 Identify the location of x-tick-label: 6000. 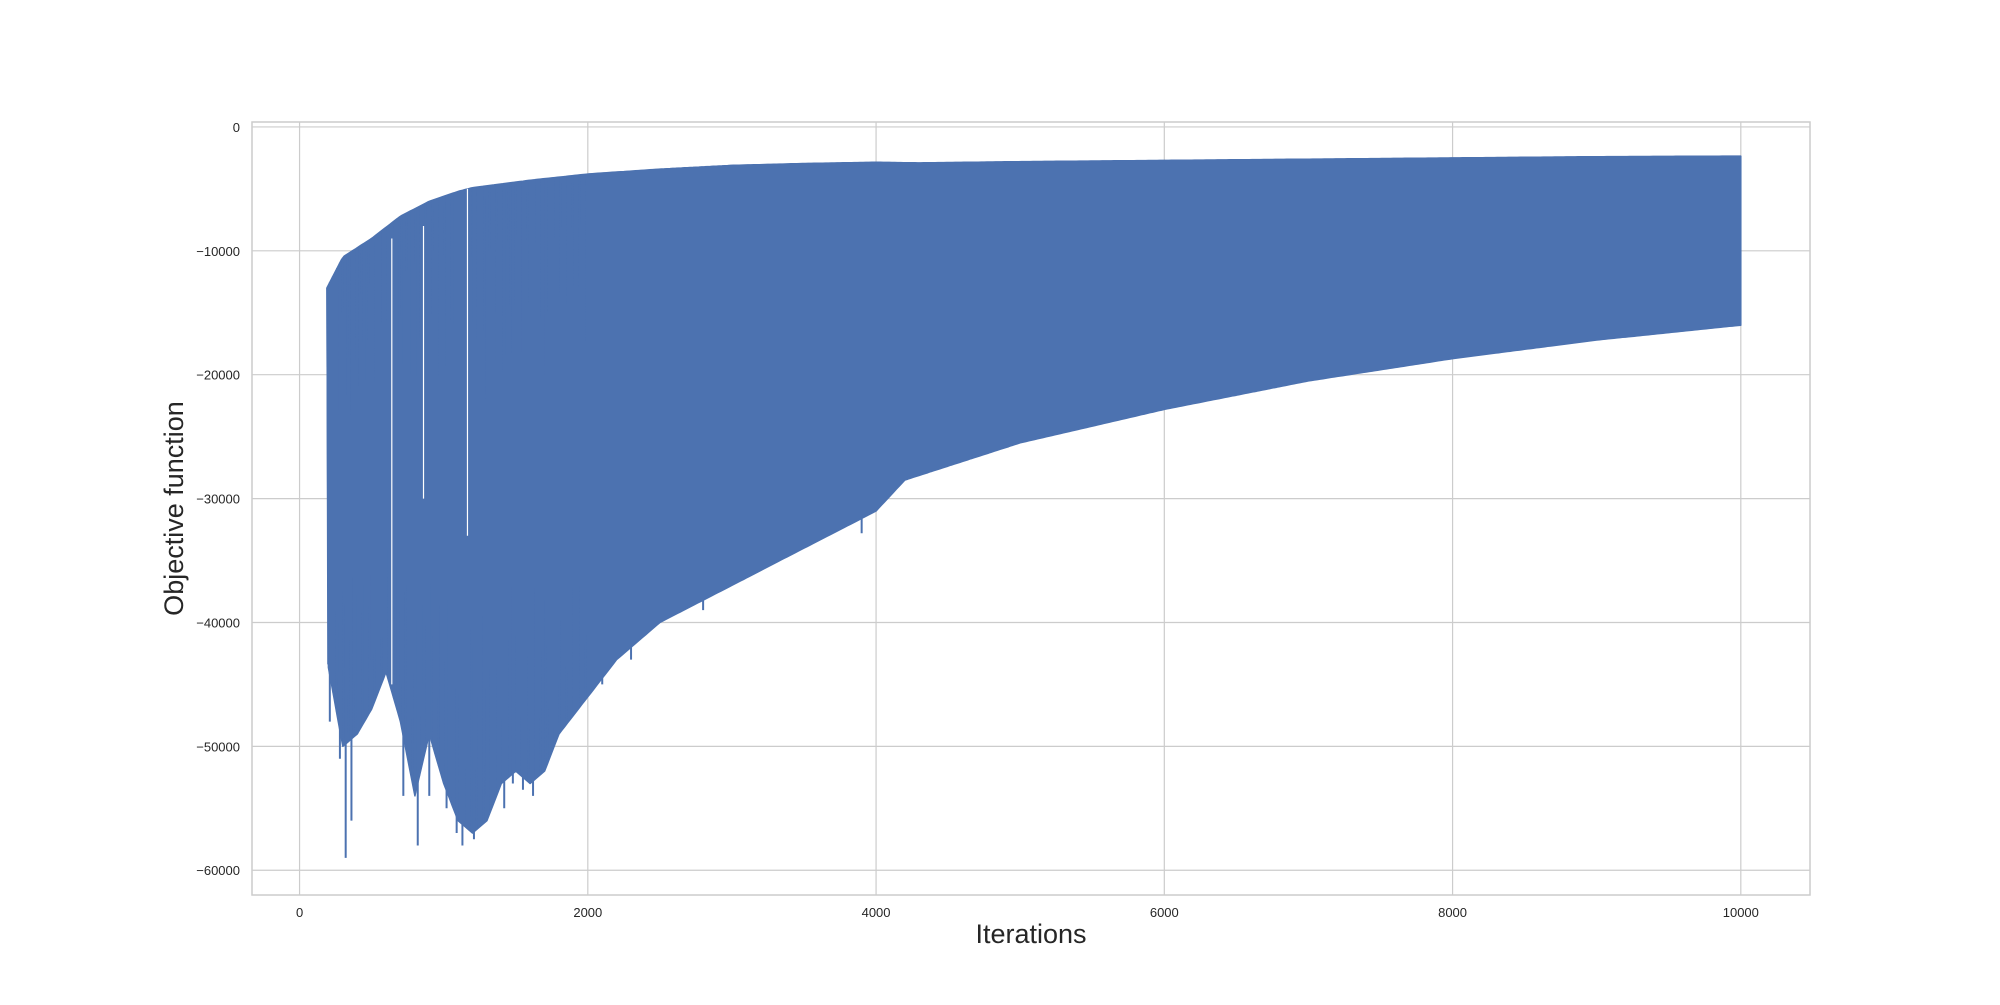
(1164, 912).